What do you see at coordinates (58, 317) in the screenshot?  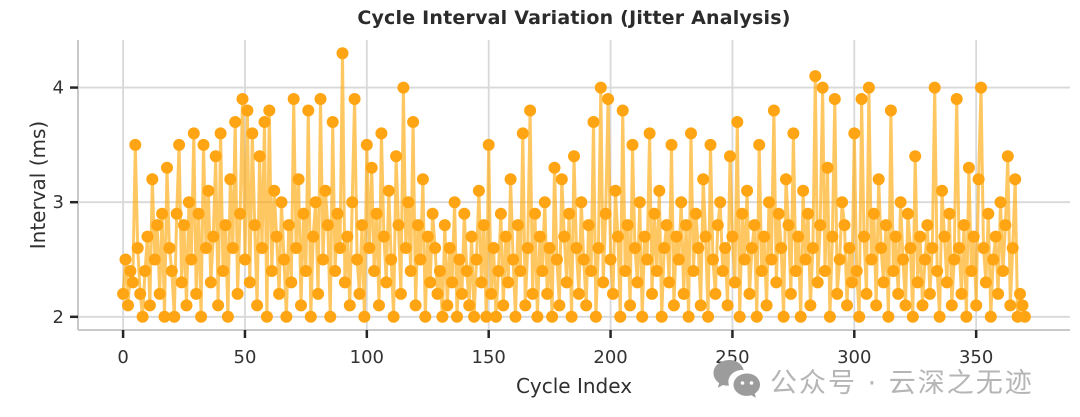 I see `y-tick-label: 2` at bounding box center [58, 317].